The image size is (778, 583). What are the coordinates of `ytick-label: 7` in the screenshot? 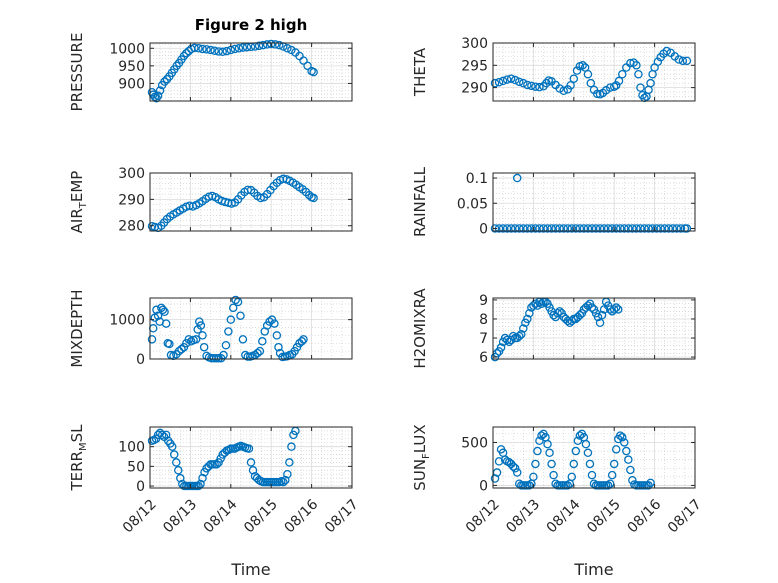 It's located at (483, 339).